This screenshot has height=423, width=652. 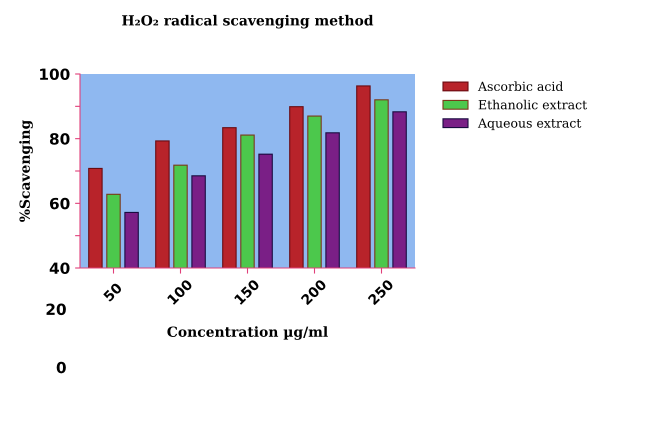 I want to click on chart-title: H₂O₂ radical scavenging method, so click(x=248, y=21).